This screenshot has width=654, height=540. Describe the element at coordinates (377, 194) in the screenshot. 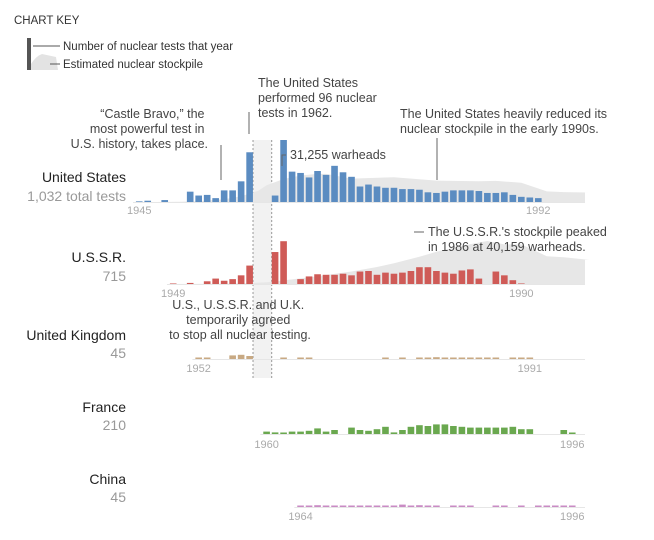

I see `bar-us-1973` at that location.